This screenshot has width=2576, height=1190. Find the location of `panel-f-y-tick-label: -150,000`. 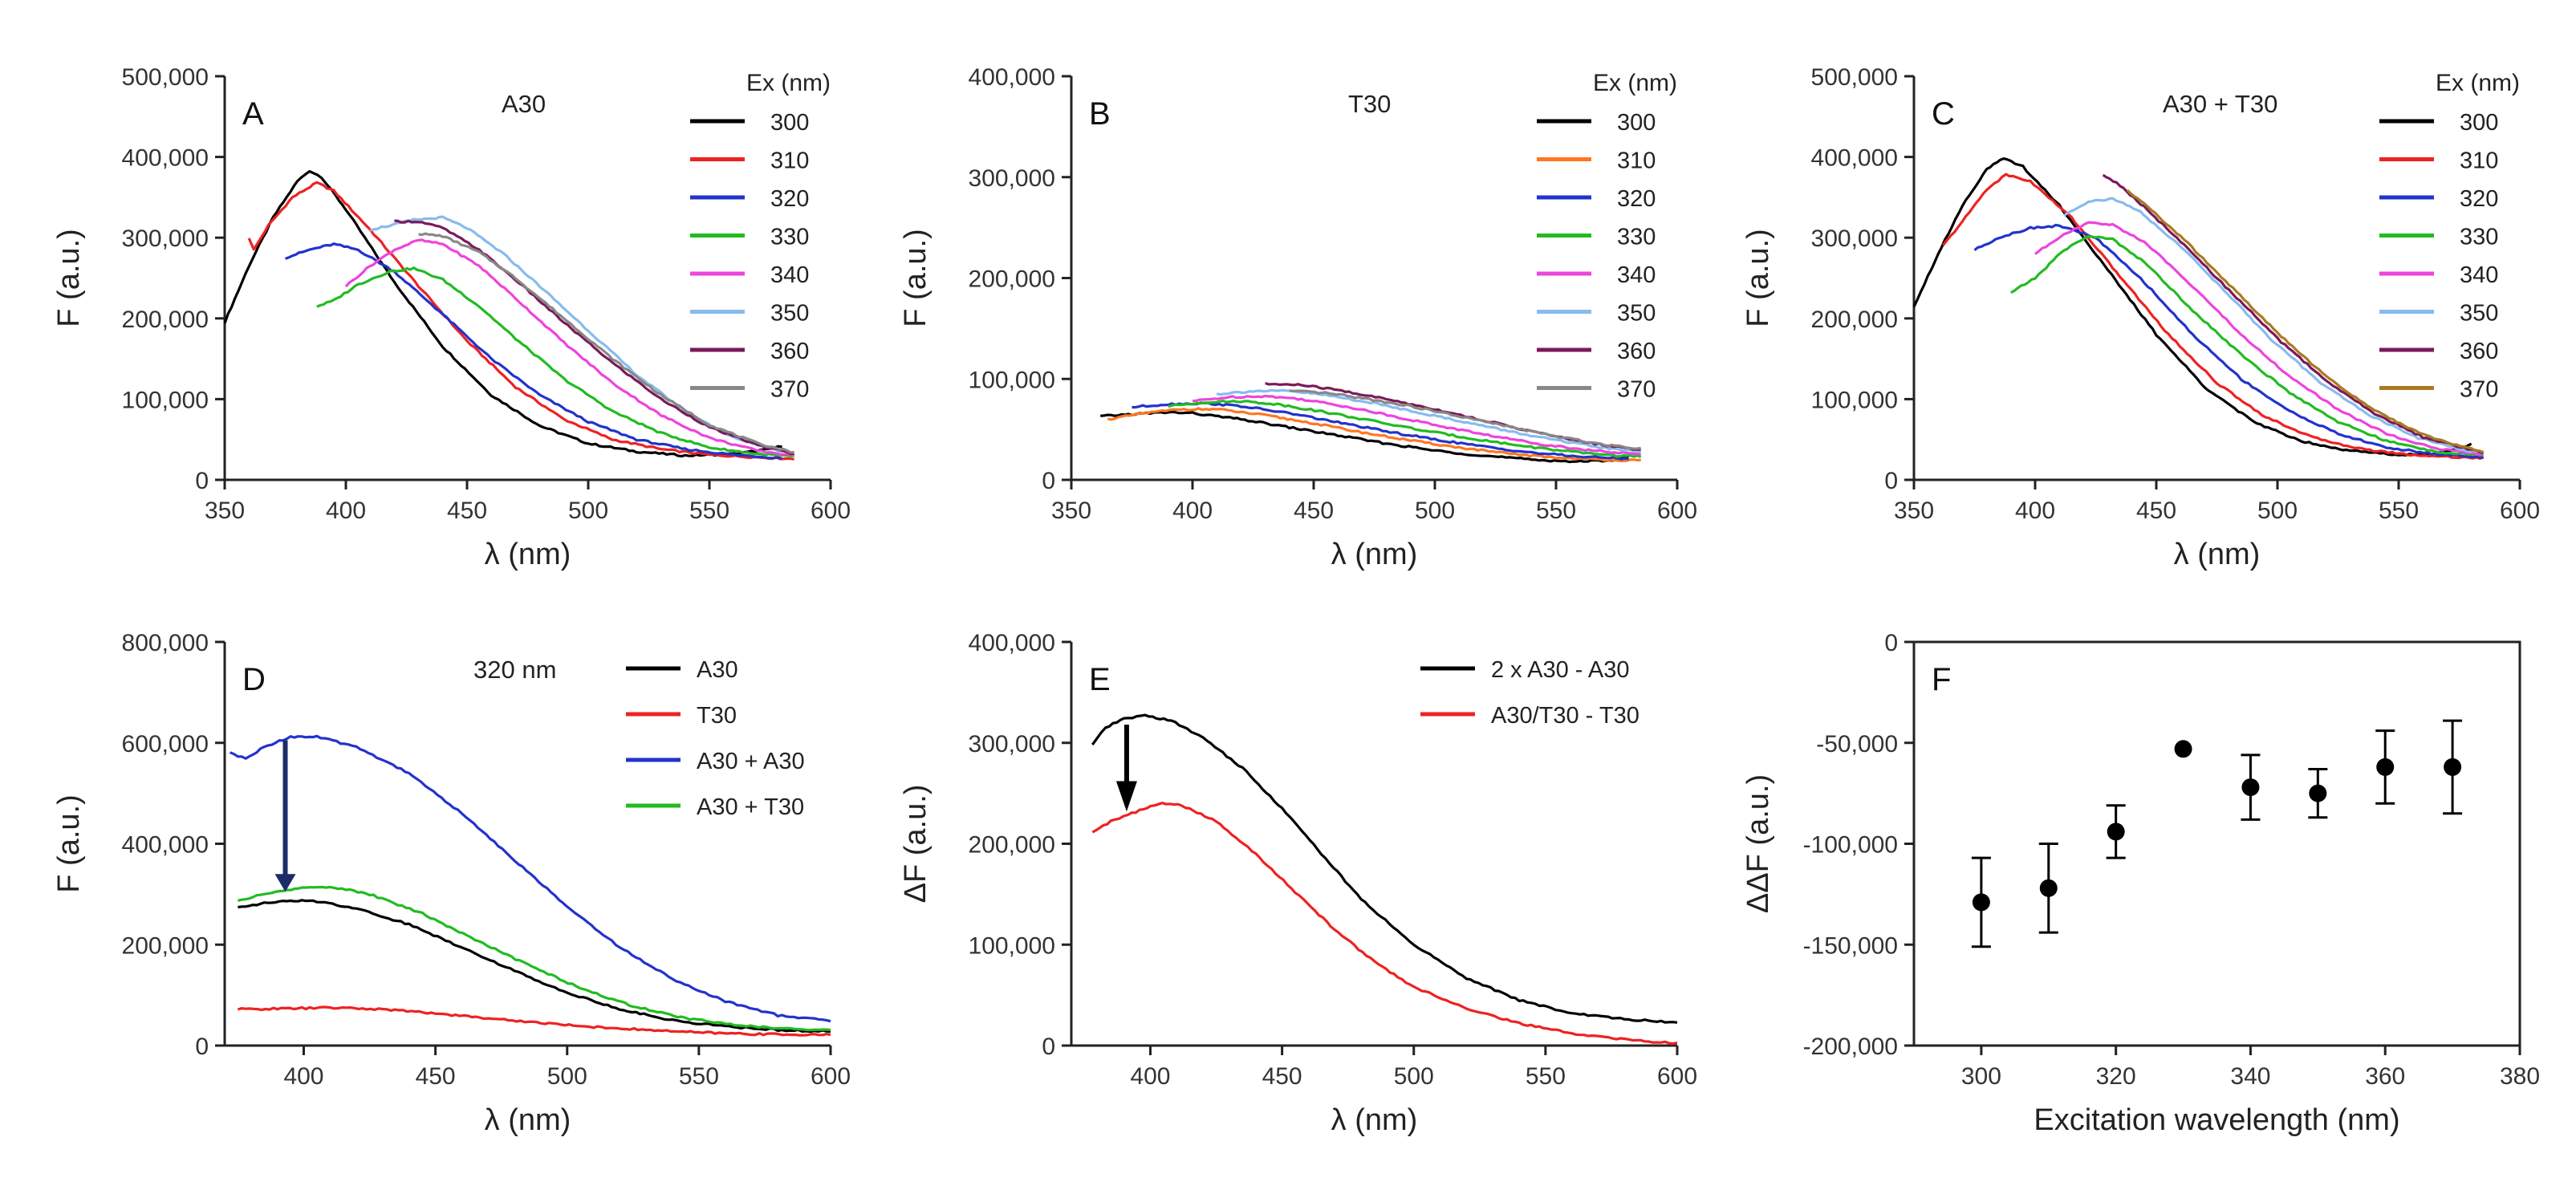

panel-f-y-tick-label: -150,000 is located at coordinates (1850, 945).